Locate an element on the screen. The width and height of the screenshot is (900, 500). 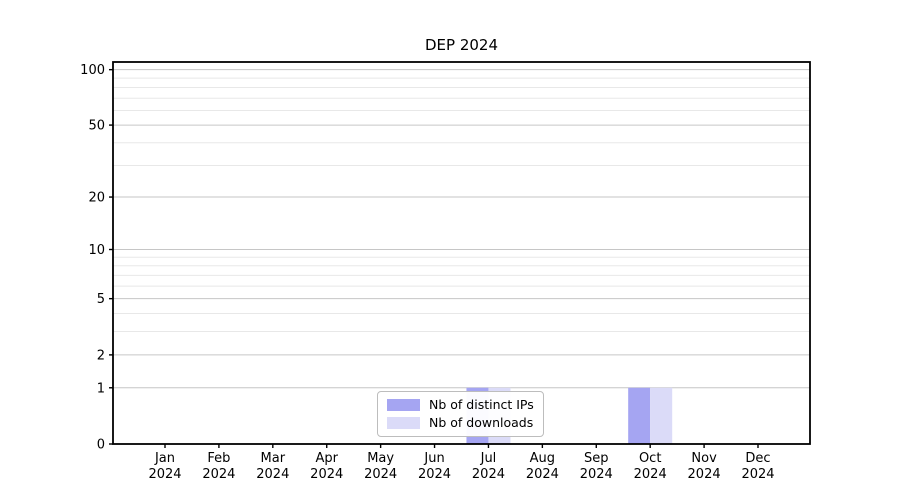
x-tick-label-month: Jul is located at coordinates (488, 458).